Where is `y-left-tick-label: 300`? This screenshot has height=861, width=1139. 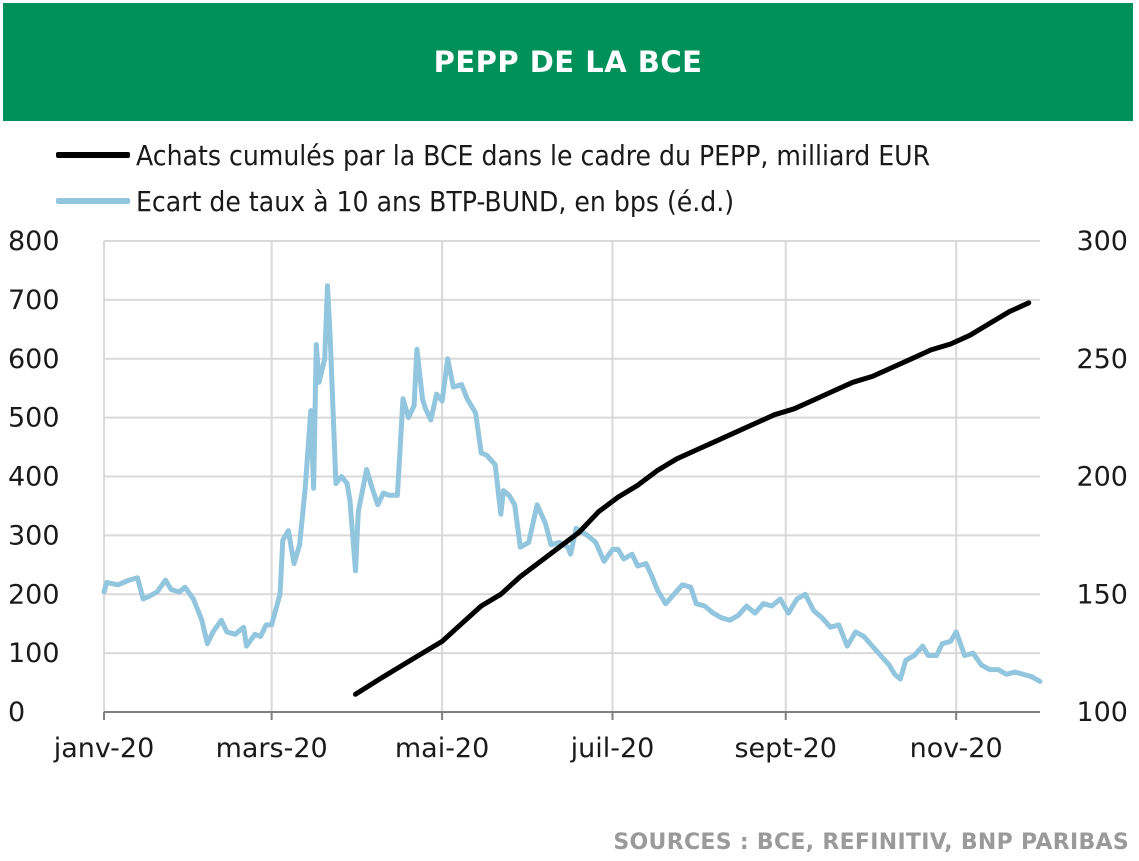
y-left-tick-label: 300 is located at coordinates (34, 535).